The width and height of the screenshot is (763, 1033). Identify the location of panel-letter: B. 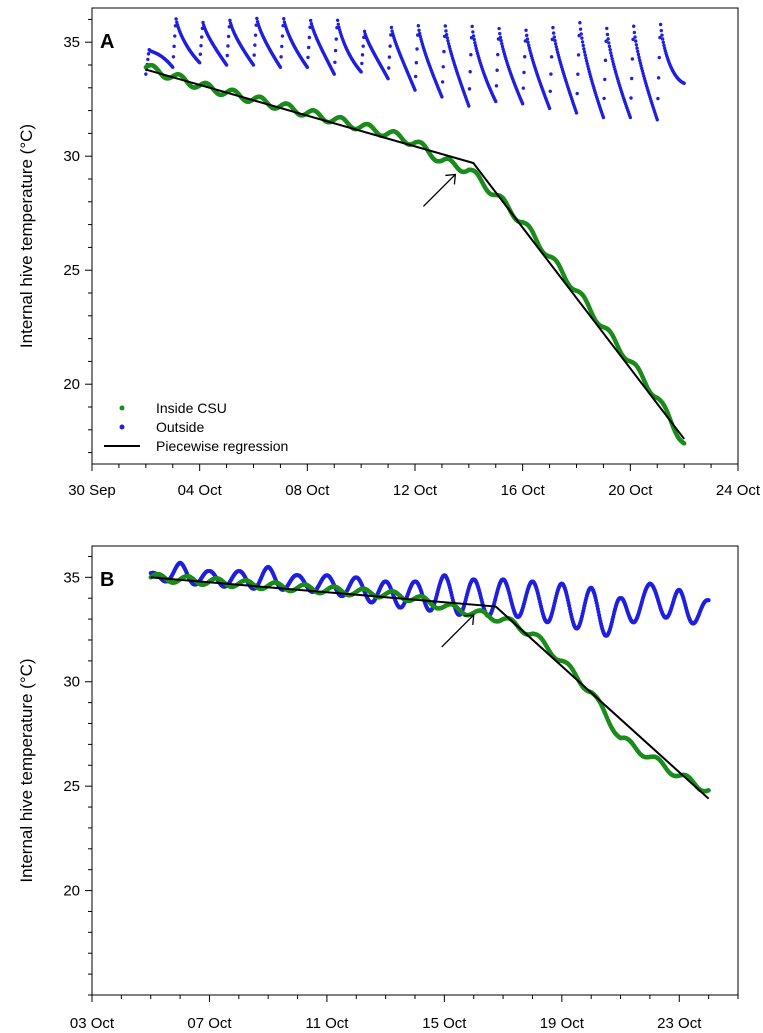
(107, 580).